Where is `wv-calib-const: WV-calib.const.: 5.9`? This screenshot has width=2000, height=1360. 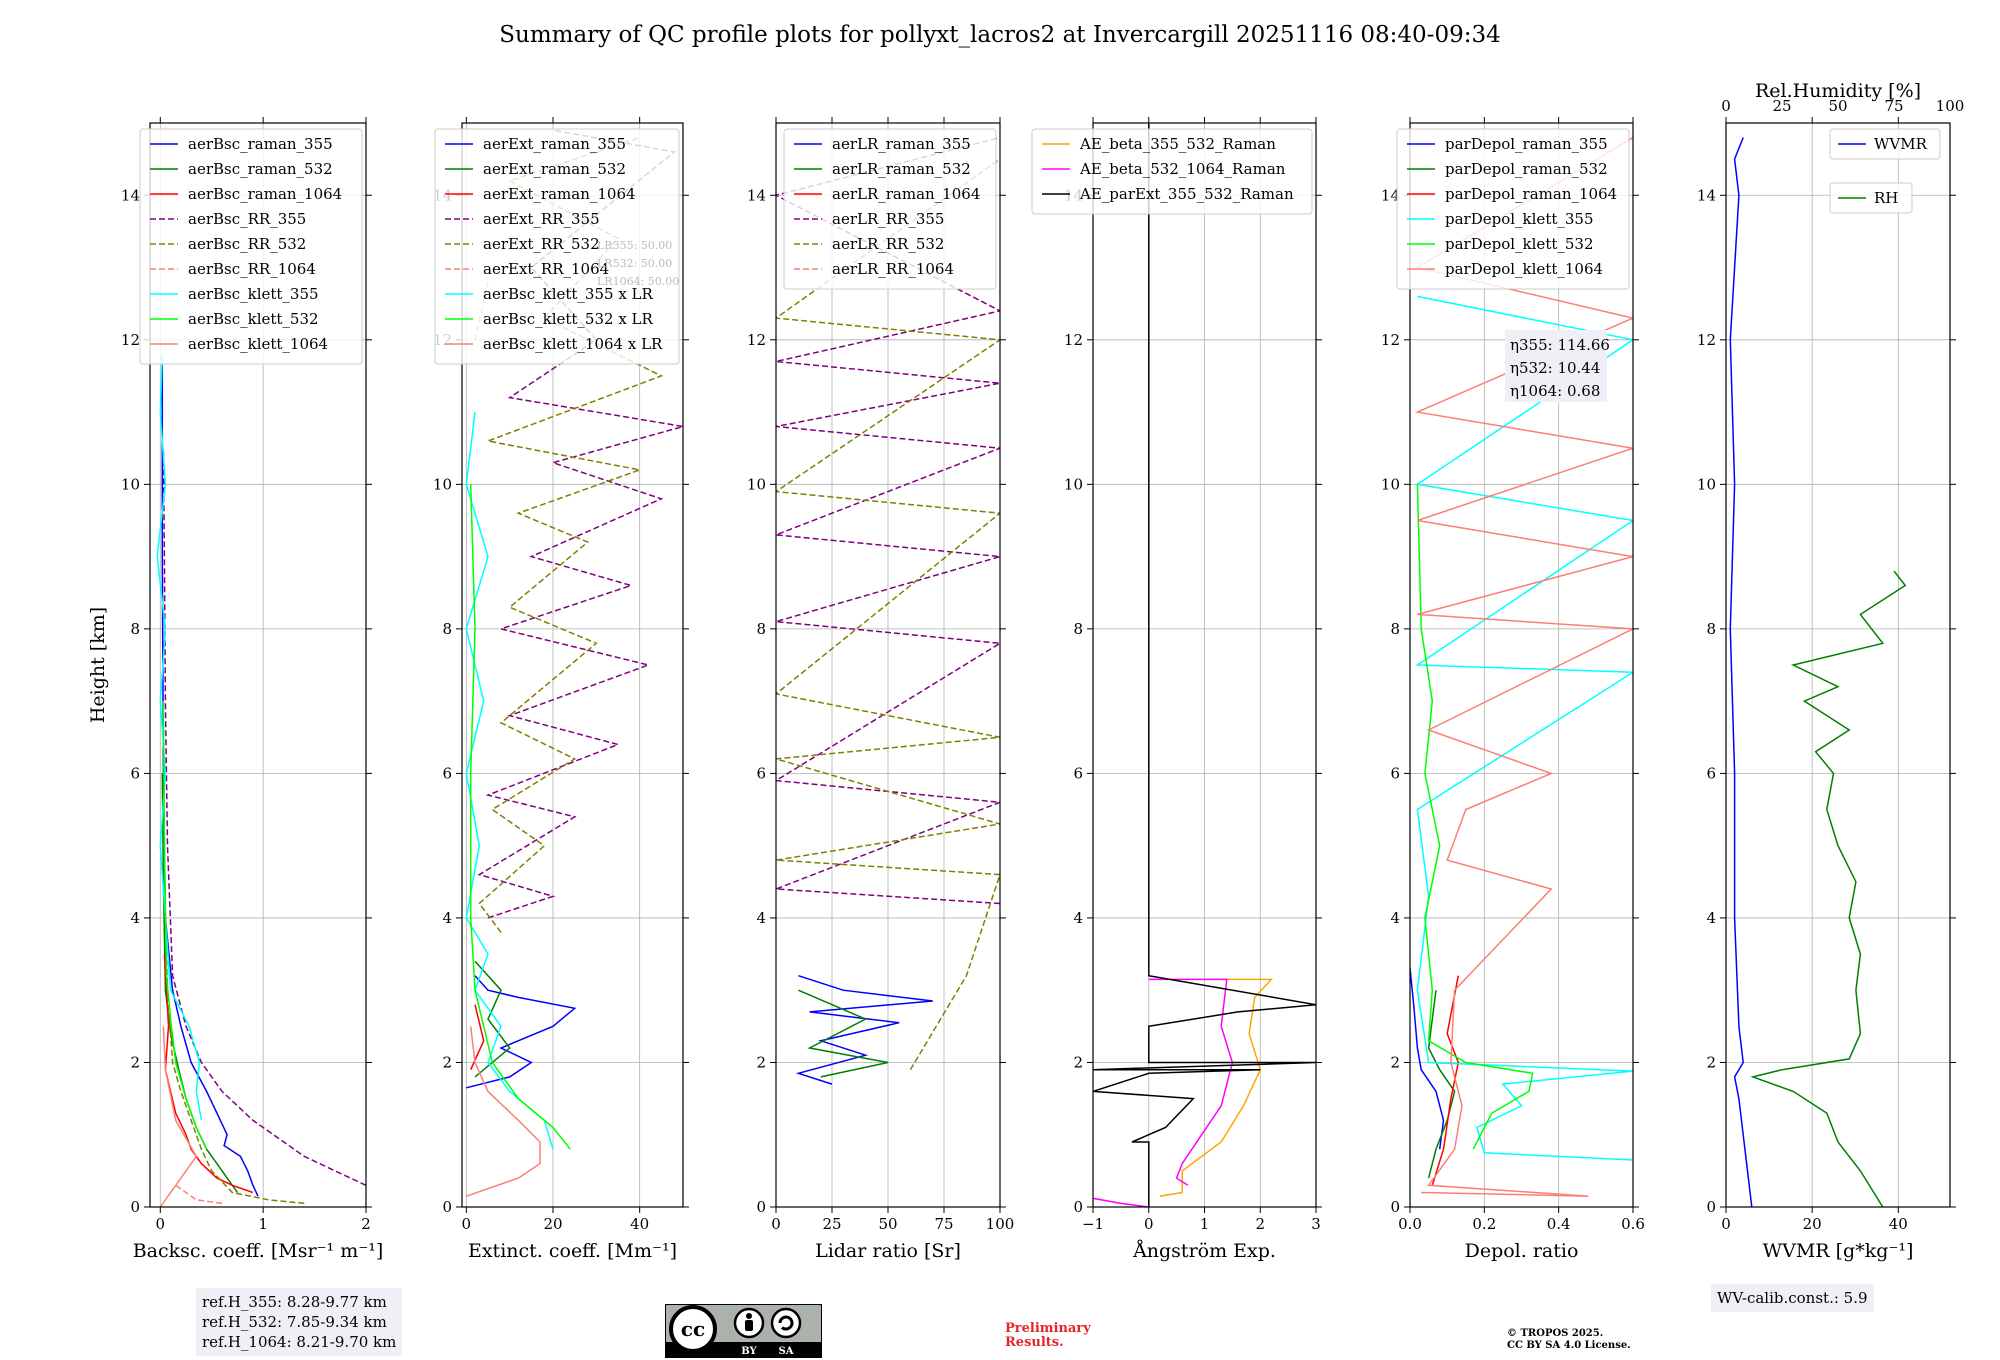
wv-calib-const: WV-calib.const.: 5.9 is located at coordinates (1792, 1298).